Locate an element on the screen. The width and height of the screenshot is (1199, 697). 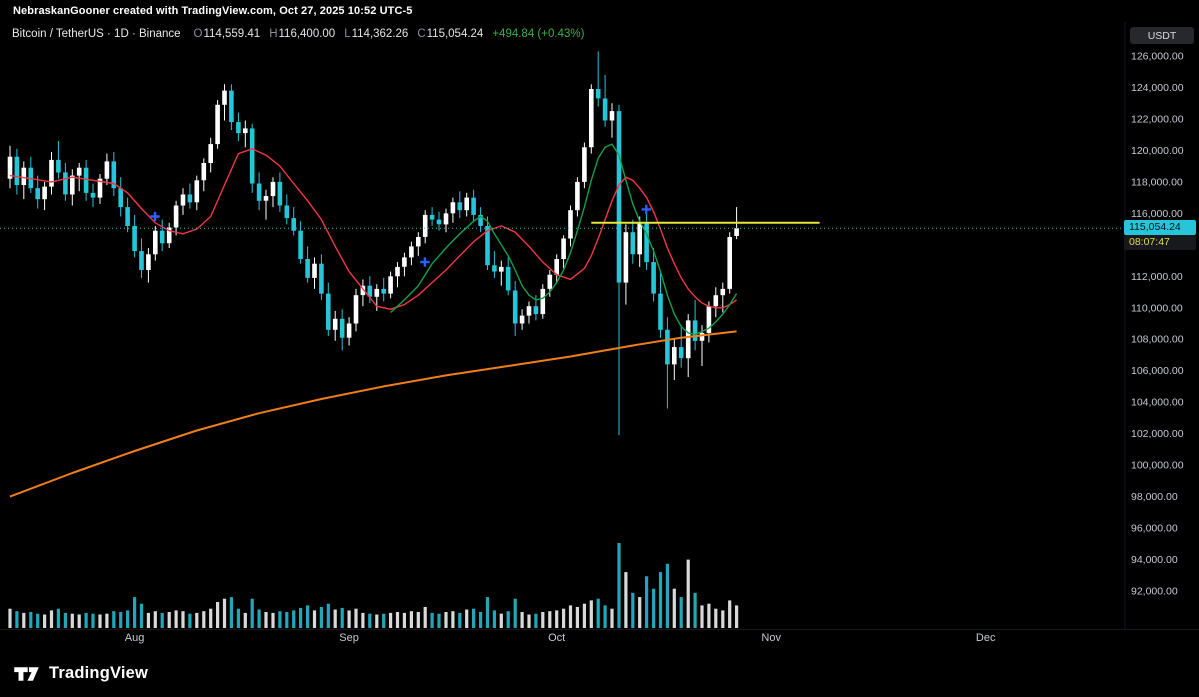
symbol-title: Bitcoin / TetherUS · 1D · Binance is located at coordinates (96, 34).